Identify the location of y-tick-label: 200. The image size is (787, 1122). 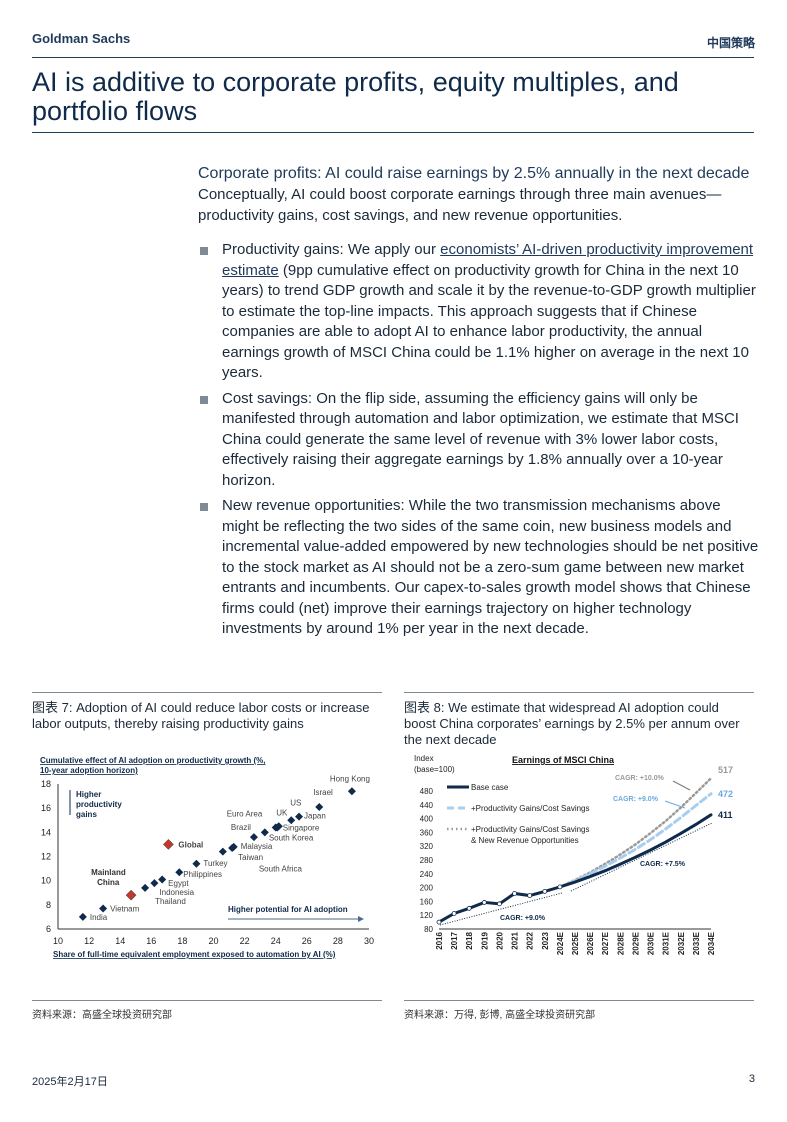
(427, 888).